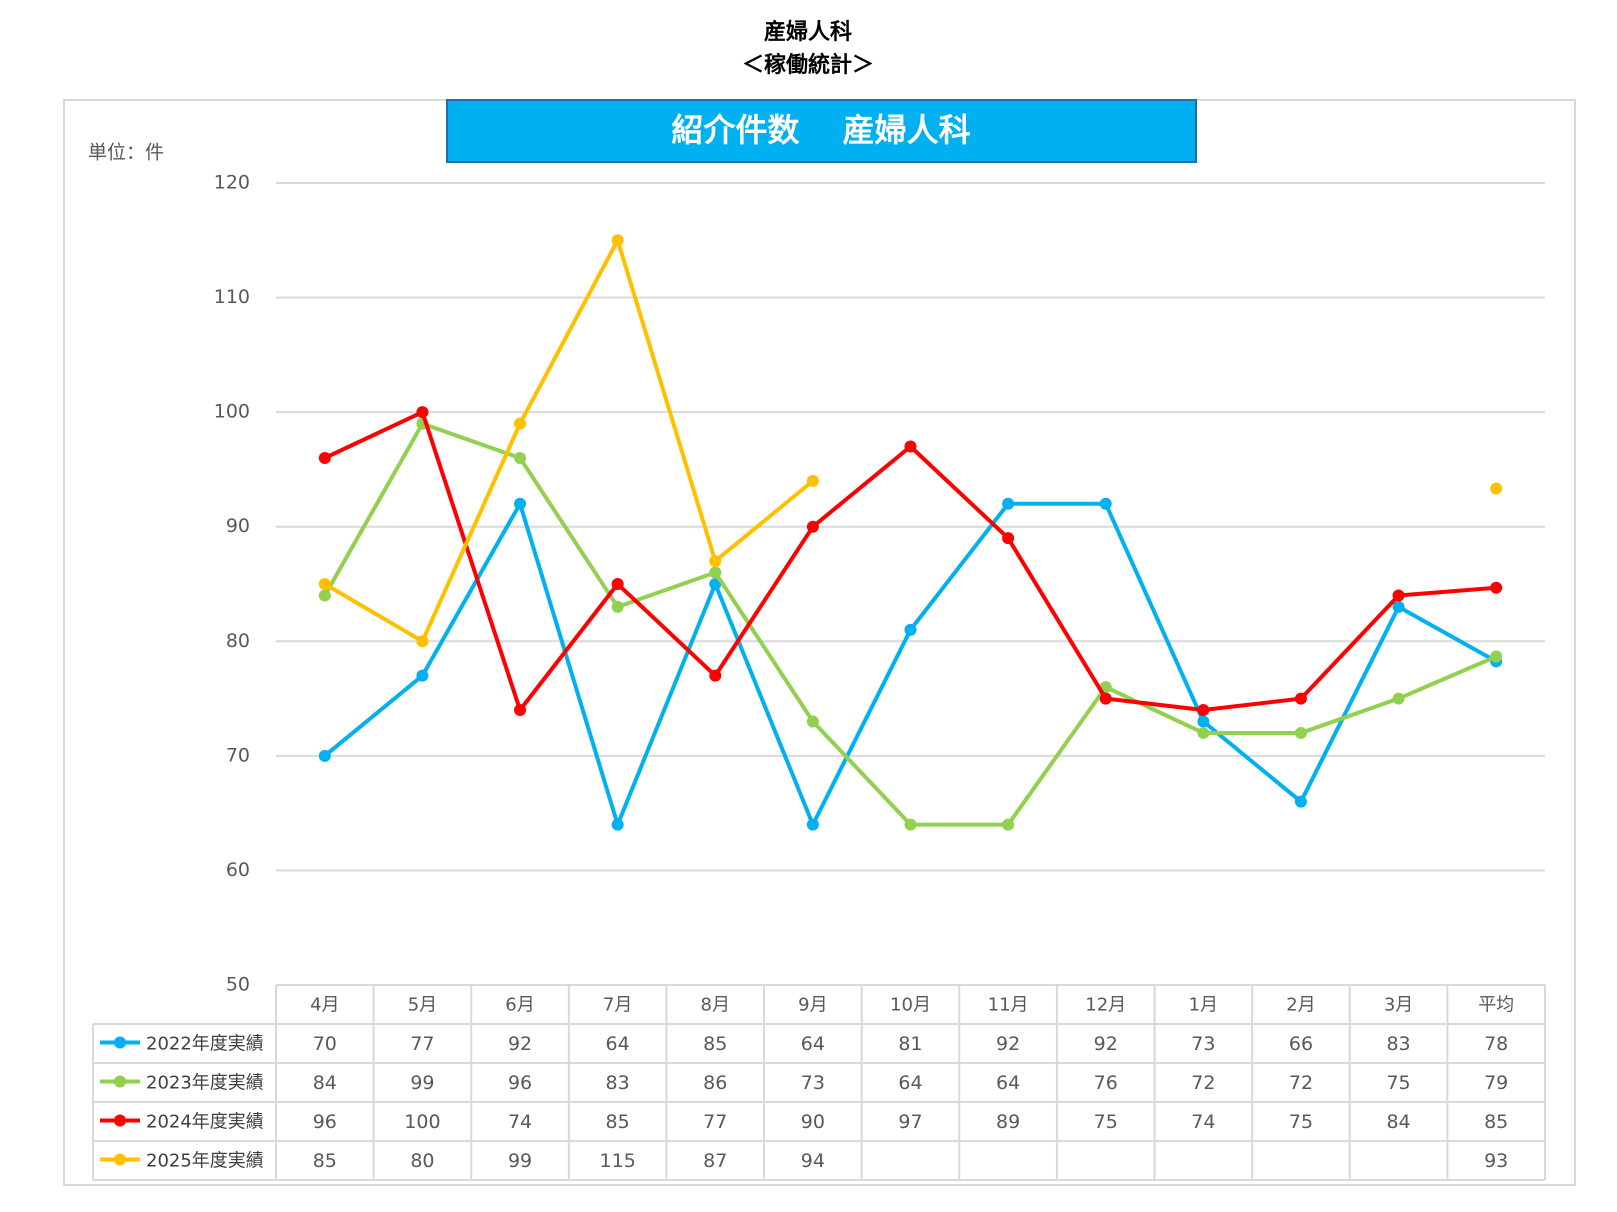 The width and height of the screenshot is (1617, 1212). Describe the element at coordinates (519, 1005) in the screenshot. I see `x-tick-label: 6月` at that location.